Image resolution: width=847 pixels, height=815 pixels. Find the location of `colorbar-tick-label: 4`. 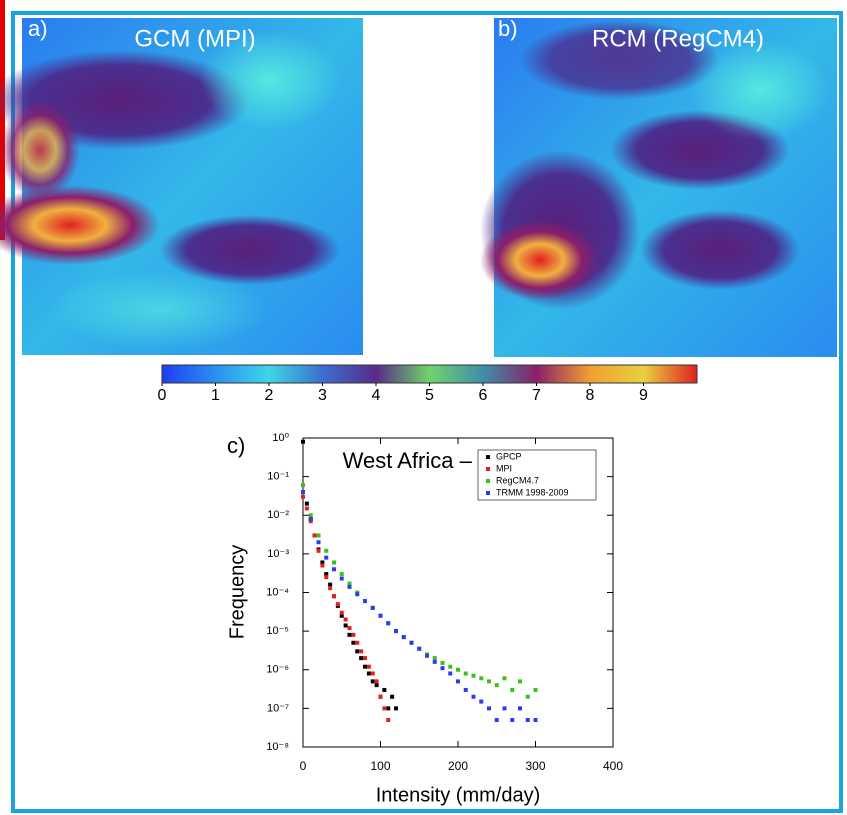

colorbar-tick-label: 4 is located at coordinates (376, 395).